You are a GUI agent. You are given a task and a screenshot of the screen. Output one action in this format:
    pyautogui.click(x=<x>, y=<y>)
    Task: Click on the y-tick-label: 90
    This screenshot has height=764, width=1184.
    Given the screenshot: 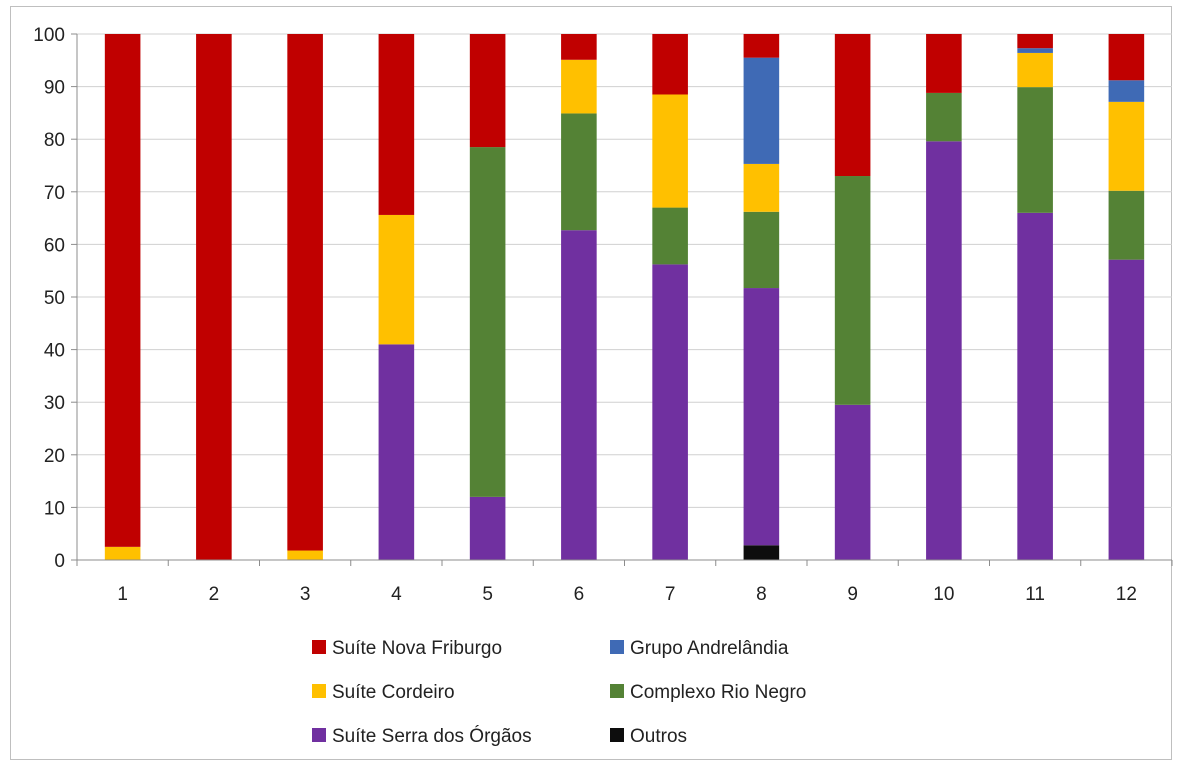 What is the action you would take?
    pyautogui.click(x=54, y=88)
    